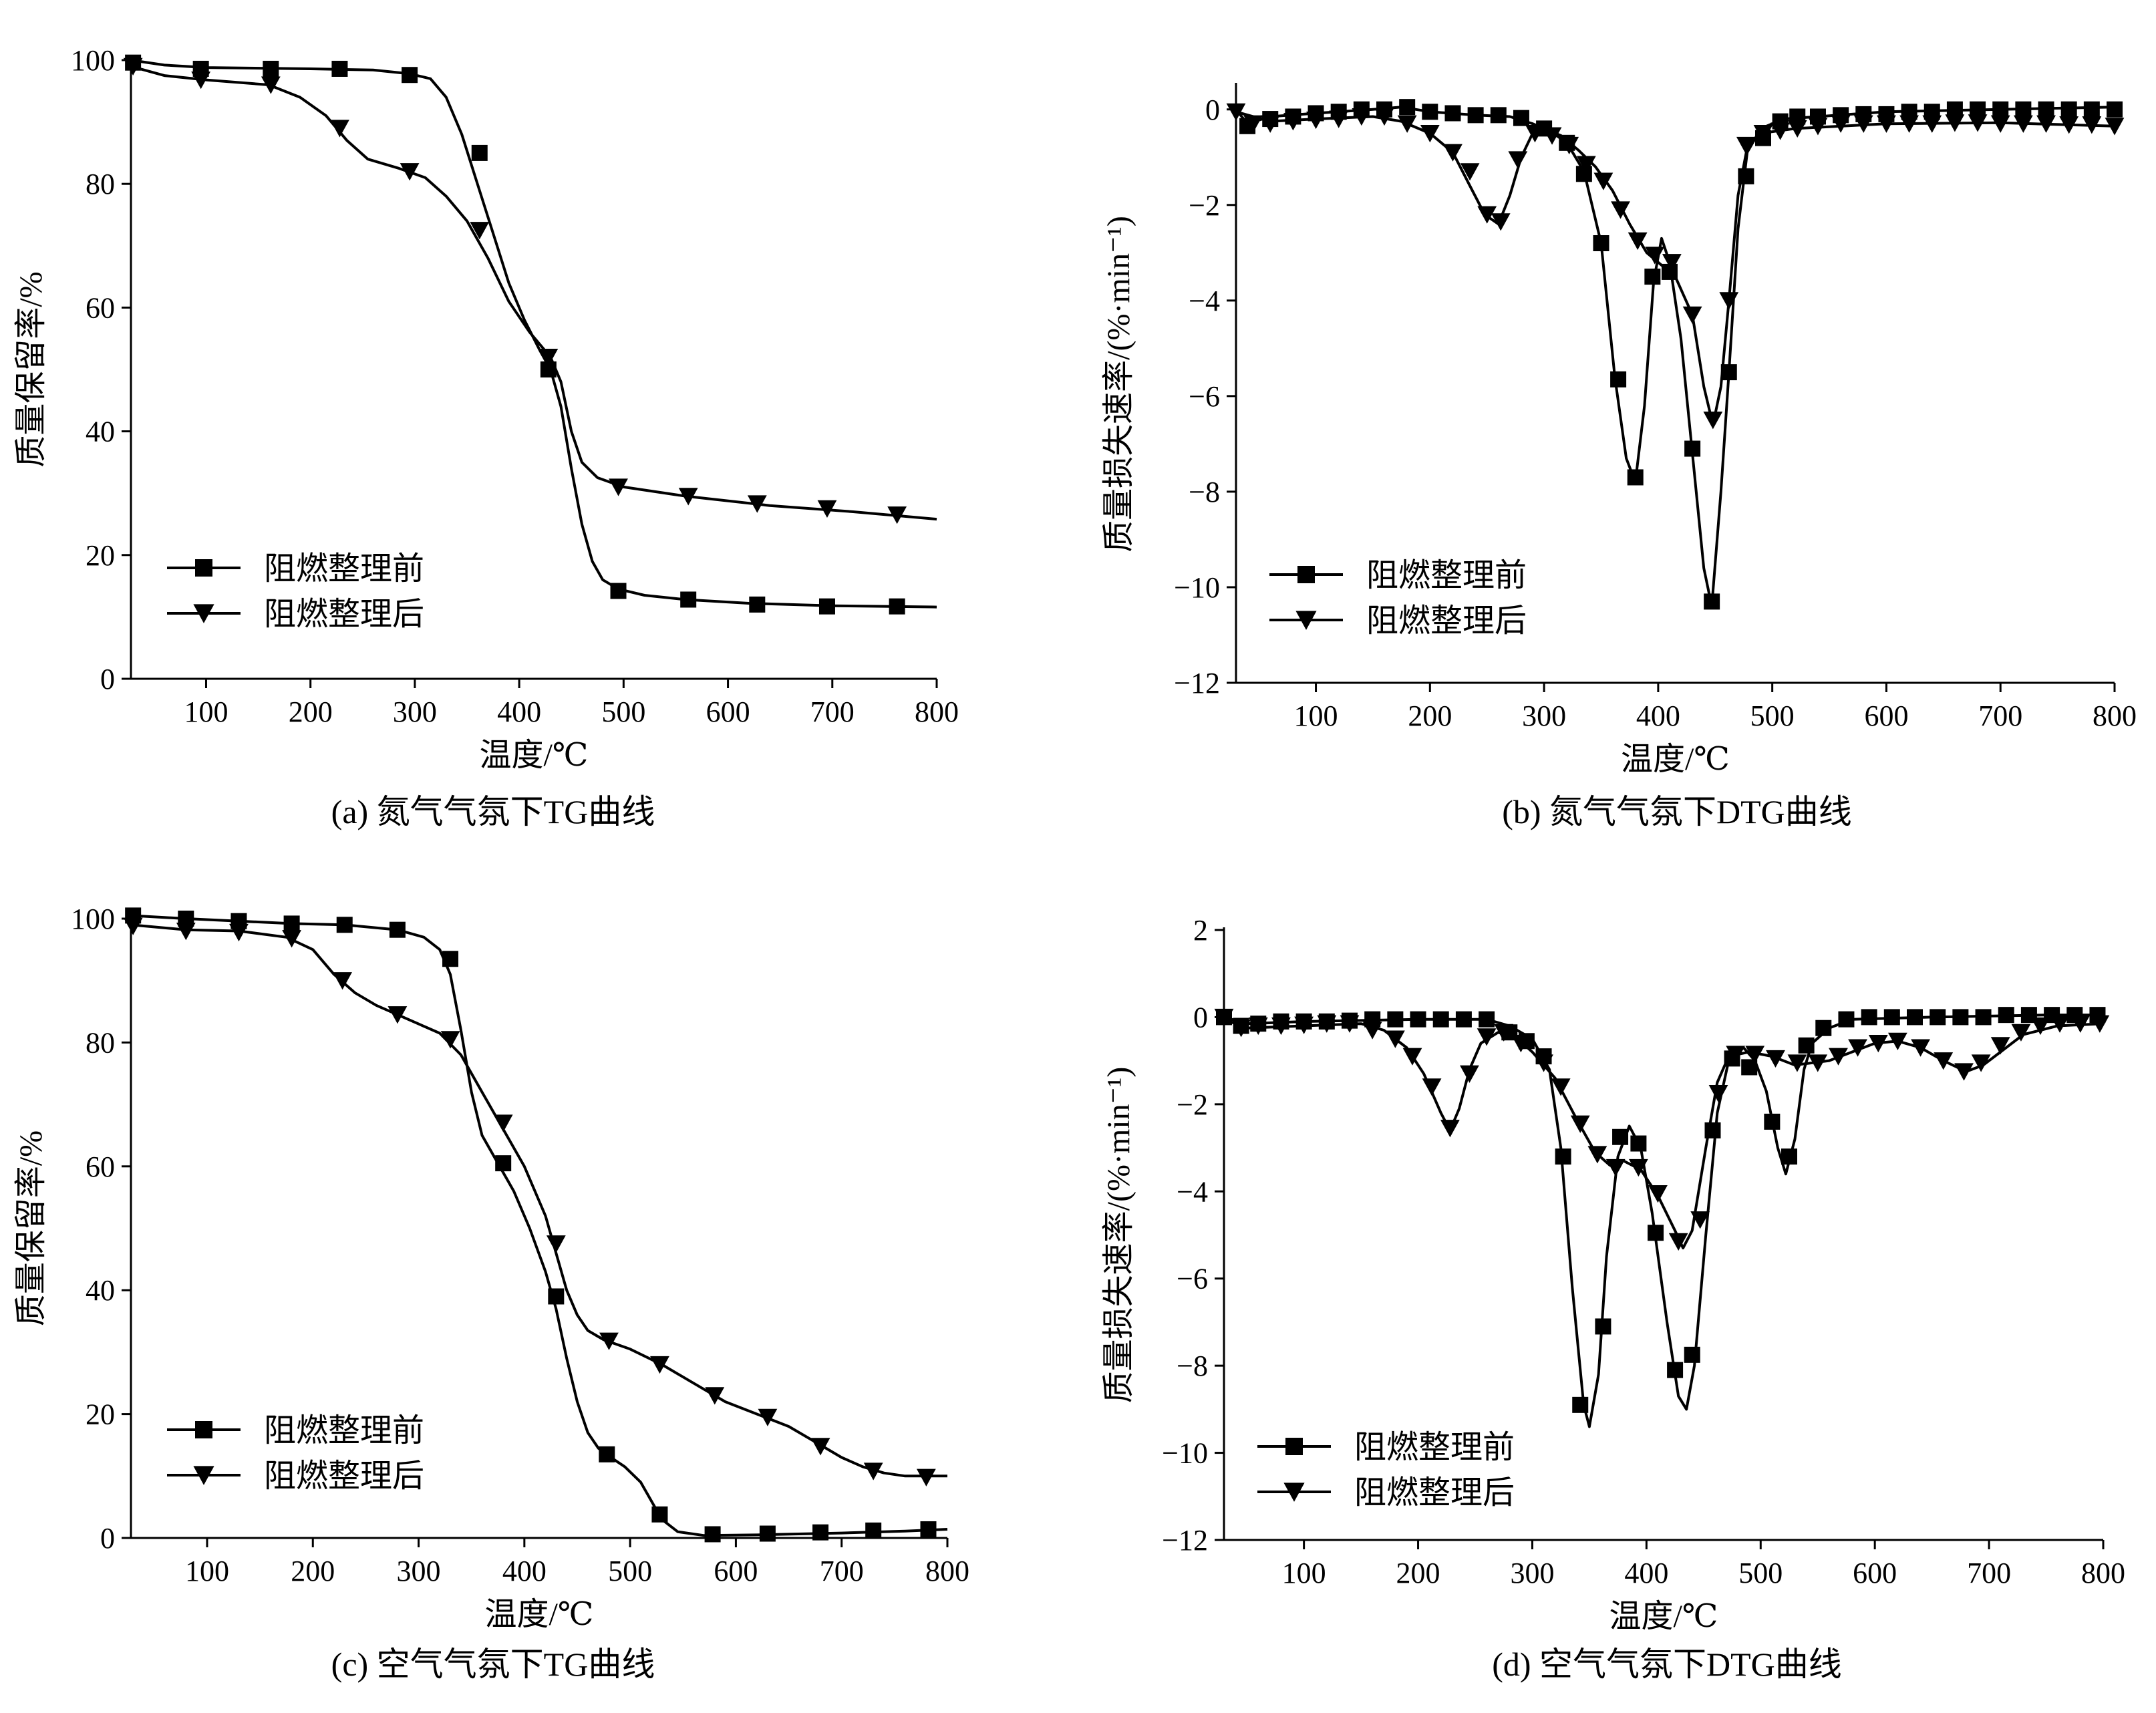 The width and height of the screenshot is (2156, 1713). Describe the element at coordinates (947, 1571) in the screenshot. I see `x-tick-label: 800` at that location.